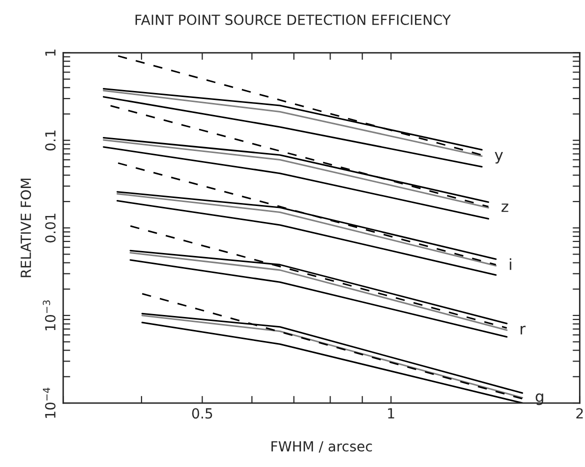 Image resolution: width=585 pixels, height=467 pixels. I want to click on annotation: y, so click(498, 158).